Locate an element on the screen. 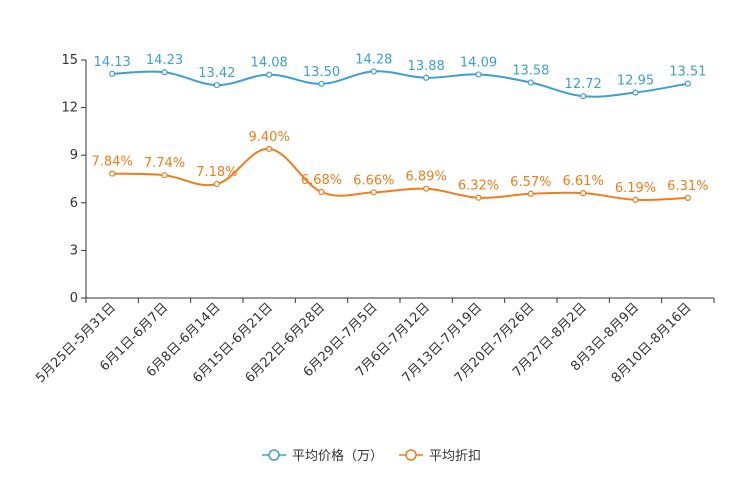  y-tick-label: 9 is located at coordinates (74, 155).